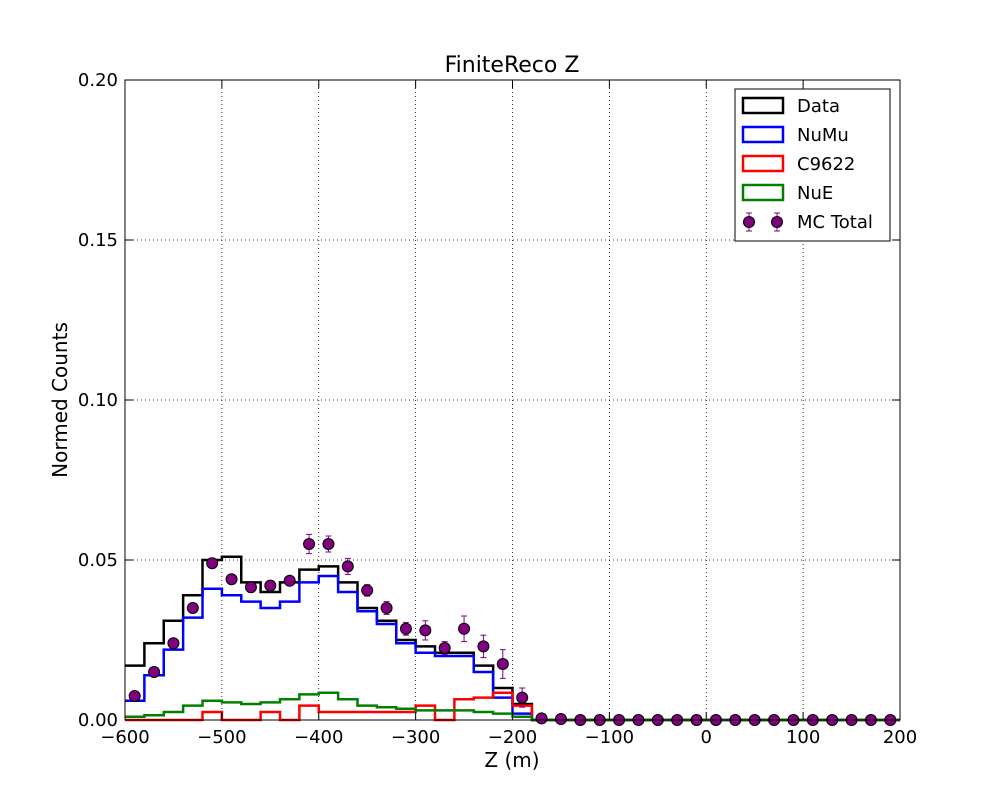 This screenshot has height=800, width=1000. What do you see at coordinates (124, 737) in the screenshot?
I see `x-tick-label: −600` at bounding box center [124, 737].